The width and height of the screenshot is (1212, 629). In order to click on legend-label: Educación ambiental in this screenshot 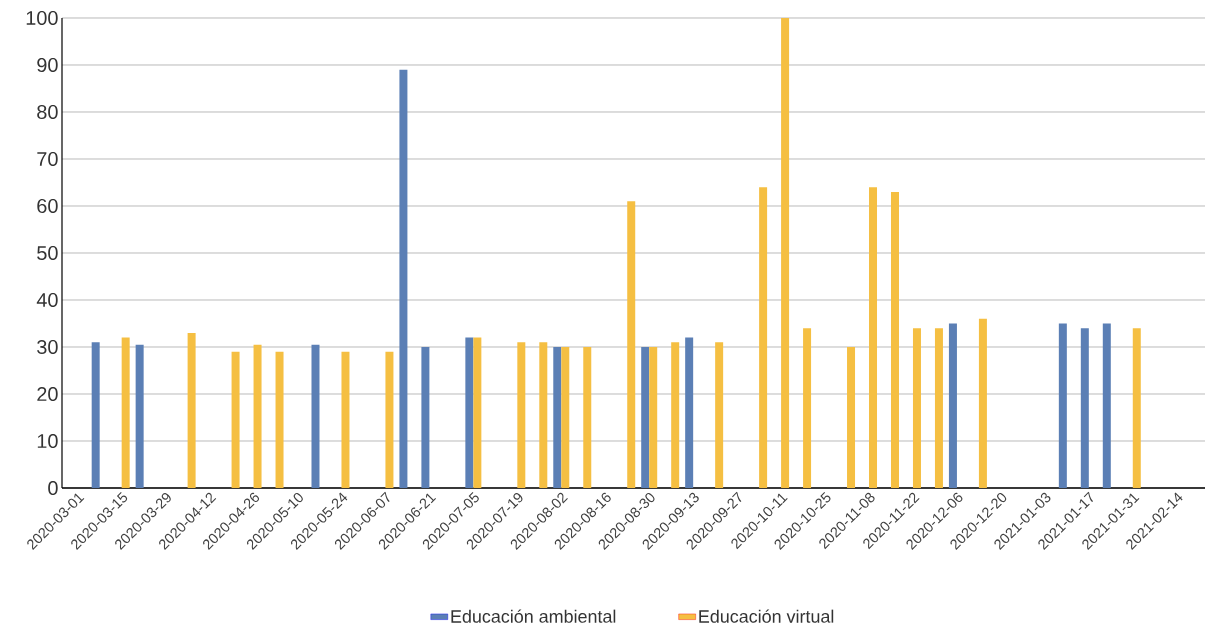, I will do `click(533, 616)`.